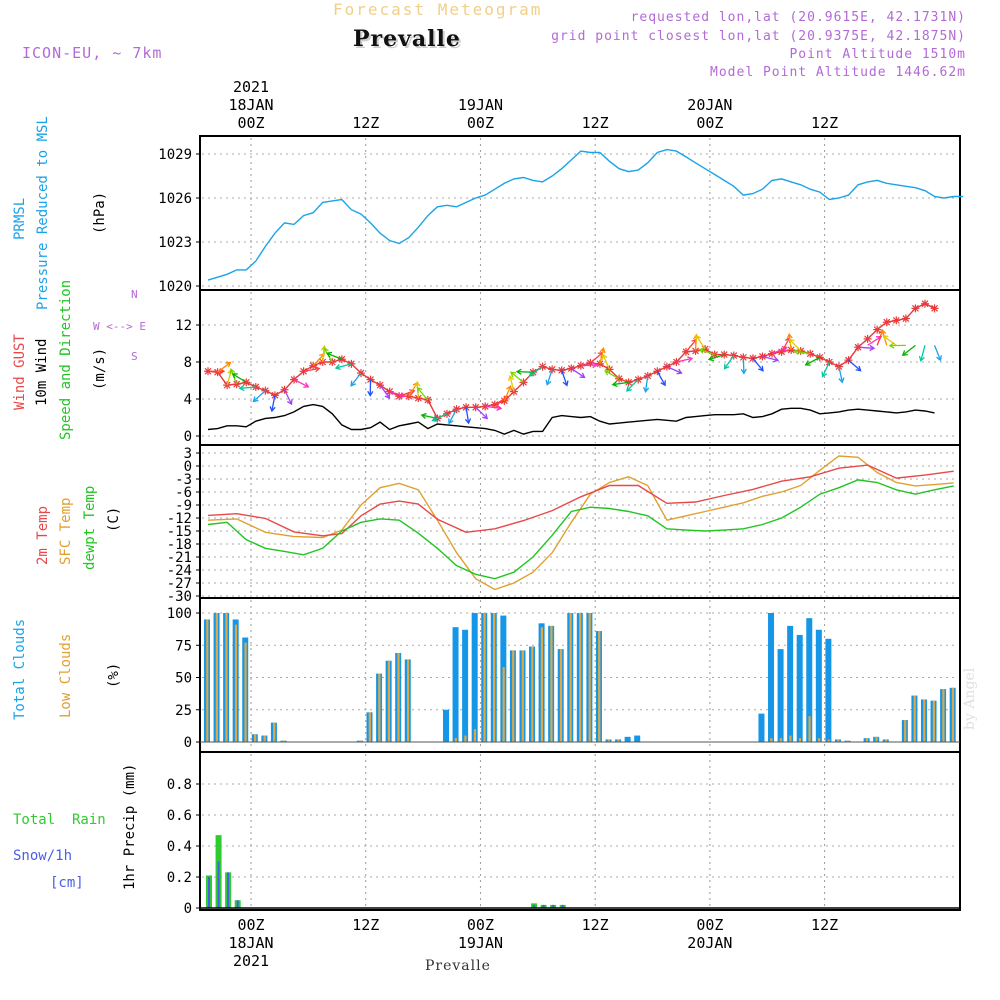  I want to click on ytick-label-3-4: 100, so click(179, 614).